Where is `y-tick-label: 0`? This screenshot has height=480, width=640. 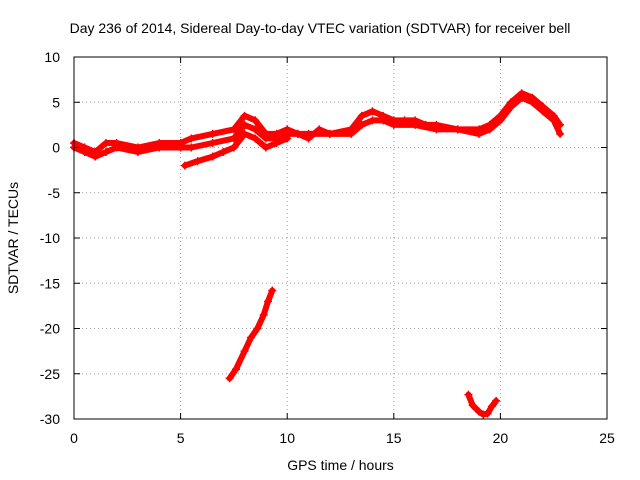
y-tick-label: 0 is located at coordinates (56, 148).